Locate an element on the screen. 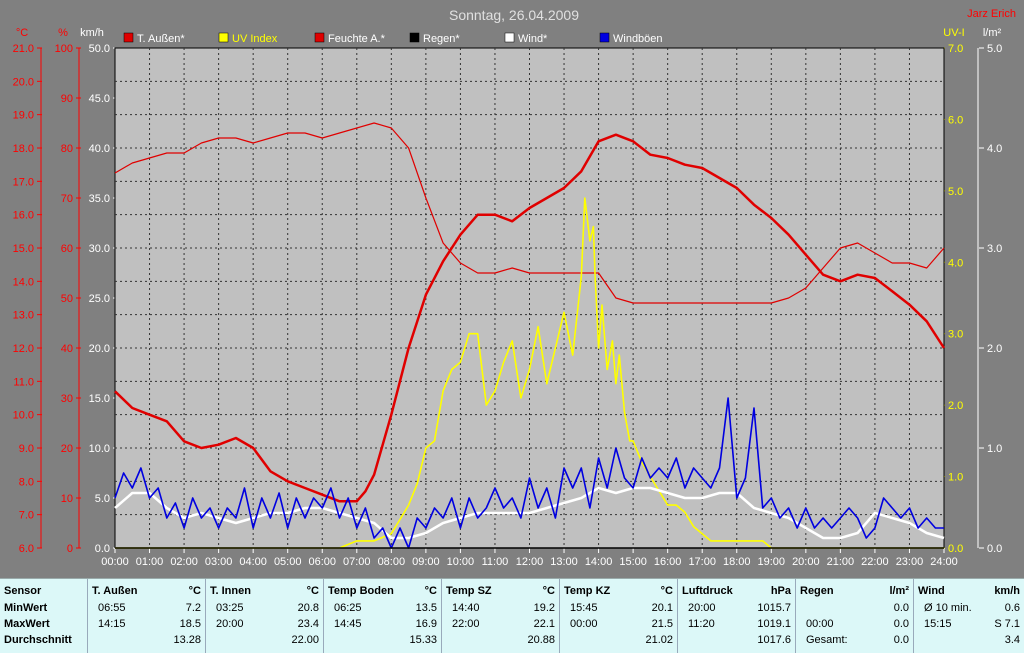 The width and height of the screenshot is (1024, 653). x-tick-label: 18:00 is located at coordinates (737, 562).